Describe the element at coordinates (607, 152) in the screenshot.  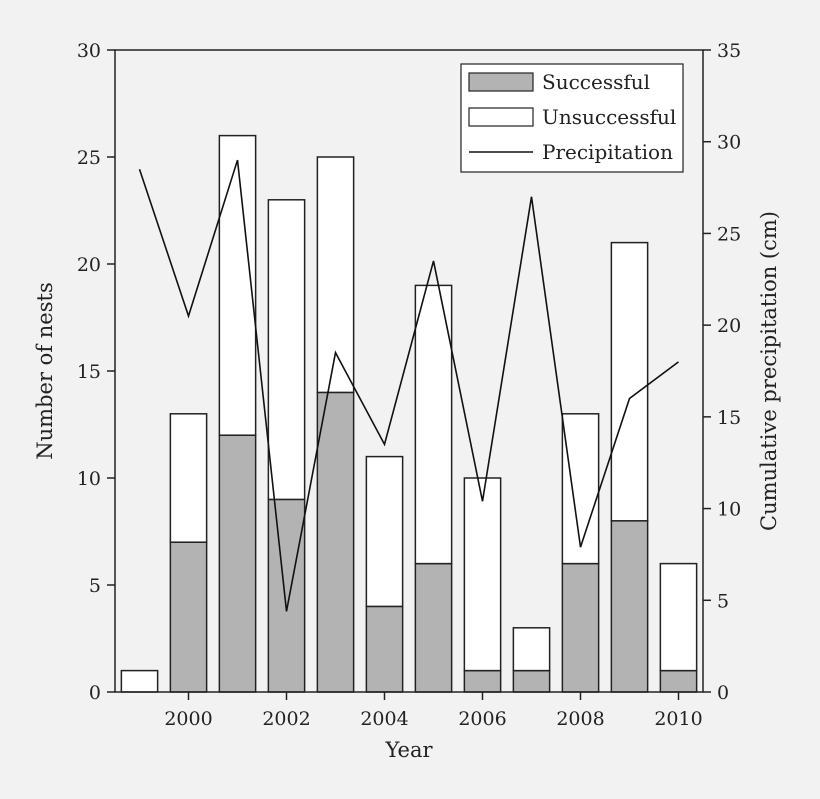
I see `legend-label-precipitation: Precipitation` at that location.